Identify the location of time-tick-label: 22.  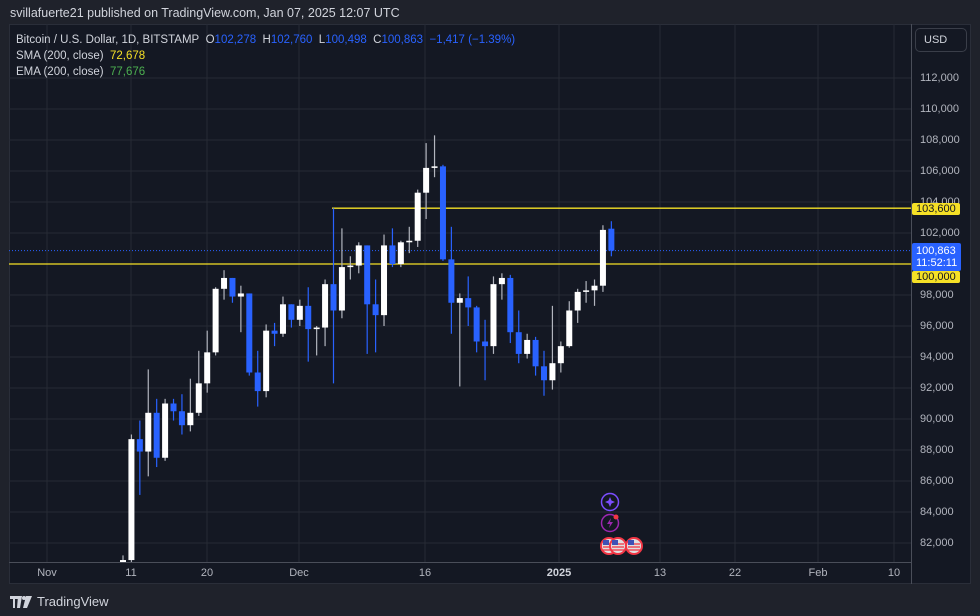
(735, 573).